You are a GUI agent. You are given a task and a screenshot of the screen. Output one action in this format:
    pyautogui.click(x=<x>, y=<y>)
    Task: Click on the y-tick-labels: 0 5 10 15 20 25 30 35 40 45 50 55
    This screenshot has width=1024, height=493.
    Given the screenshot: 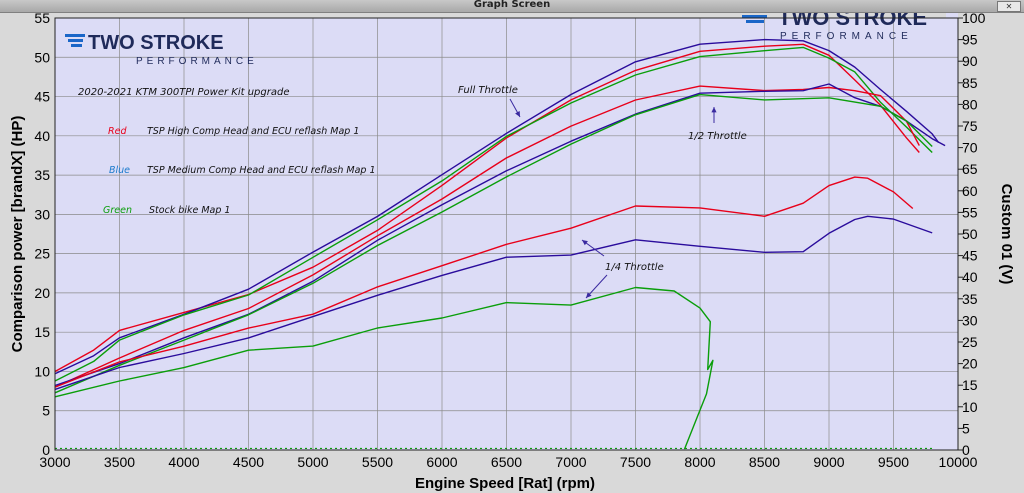 What is the action you would take?
    pyautogui.click(x=42, y=235)
    